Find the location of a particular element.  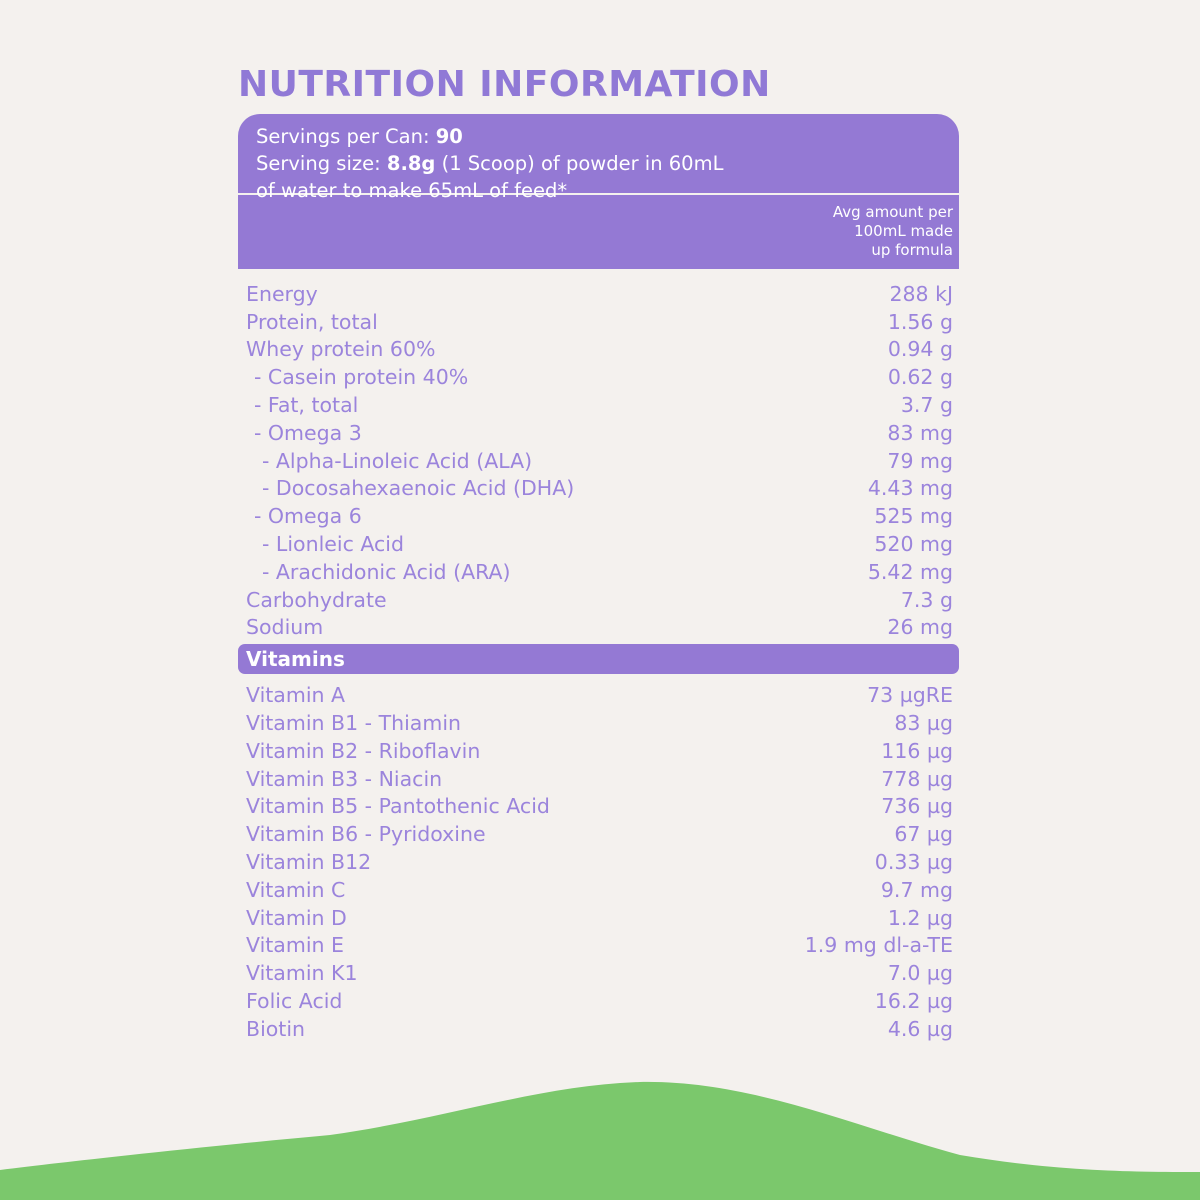

nutrient-row-name: Whey protein 60% is located at coordinates (341, 349).